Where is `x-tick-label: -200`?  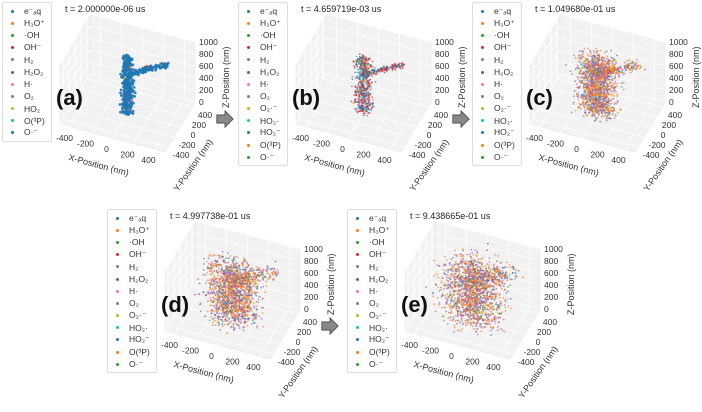
x-tick-label: -200 is located at coordinates (190, 350).